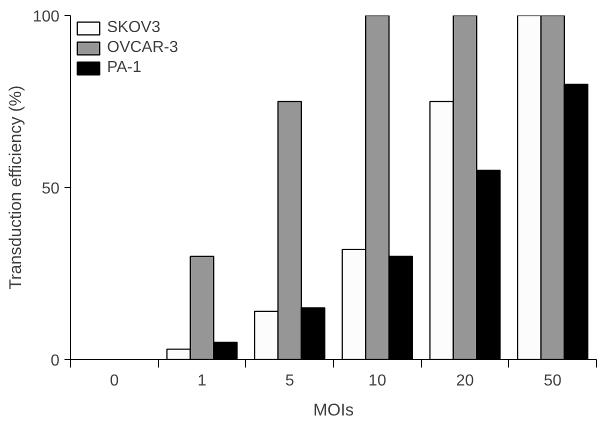 This screenshot has width=606, height=422. What do you see at coordinates (133, 28) in the screenshot?
I see `legend-label: SKOV3` at bounding box center [133, 28].